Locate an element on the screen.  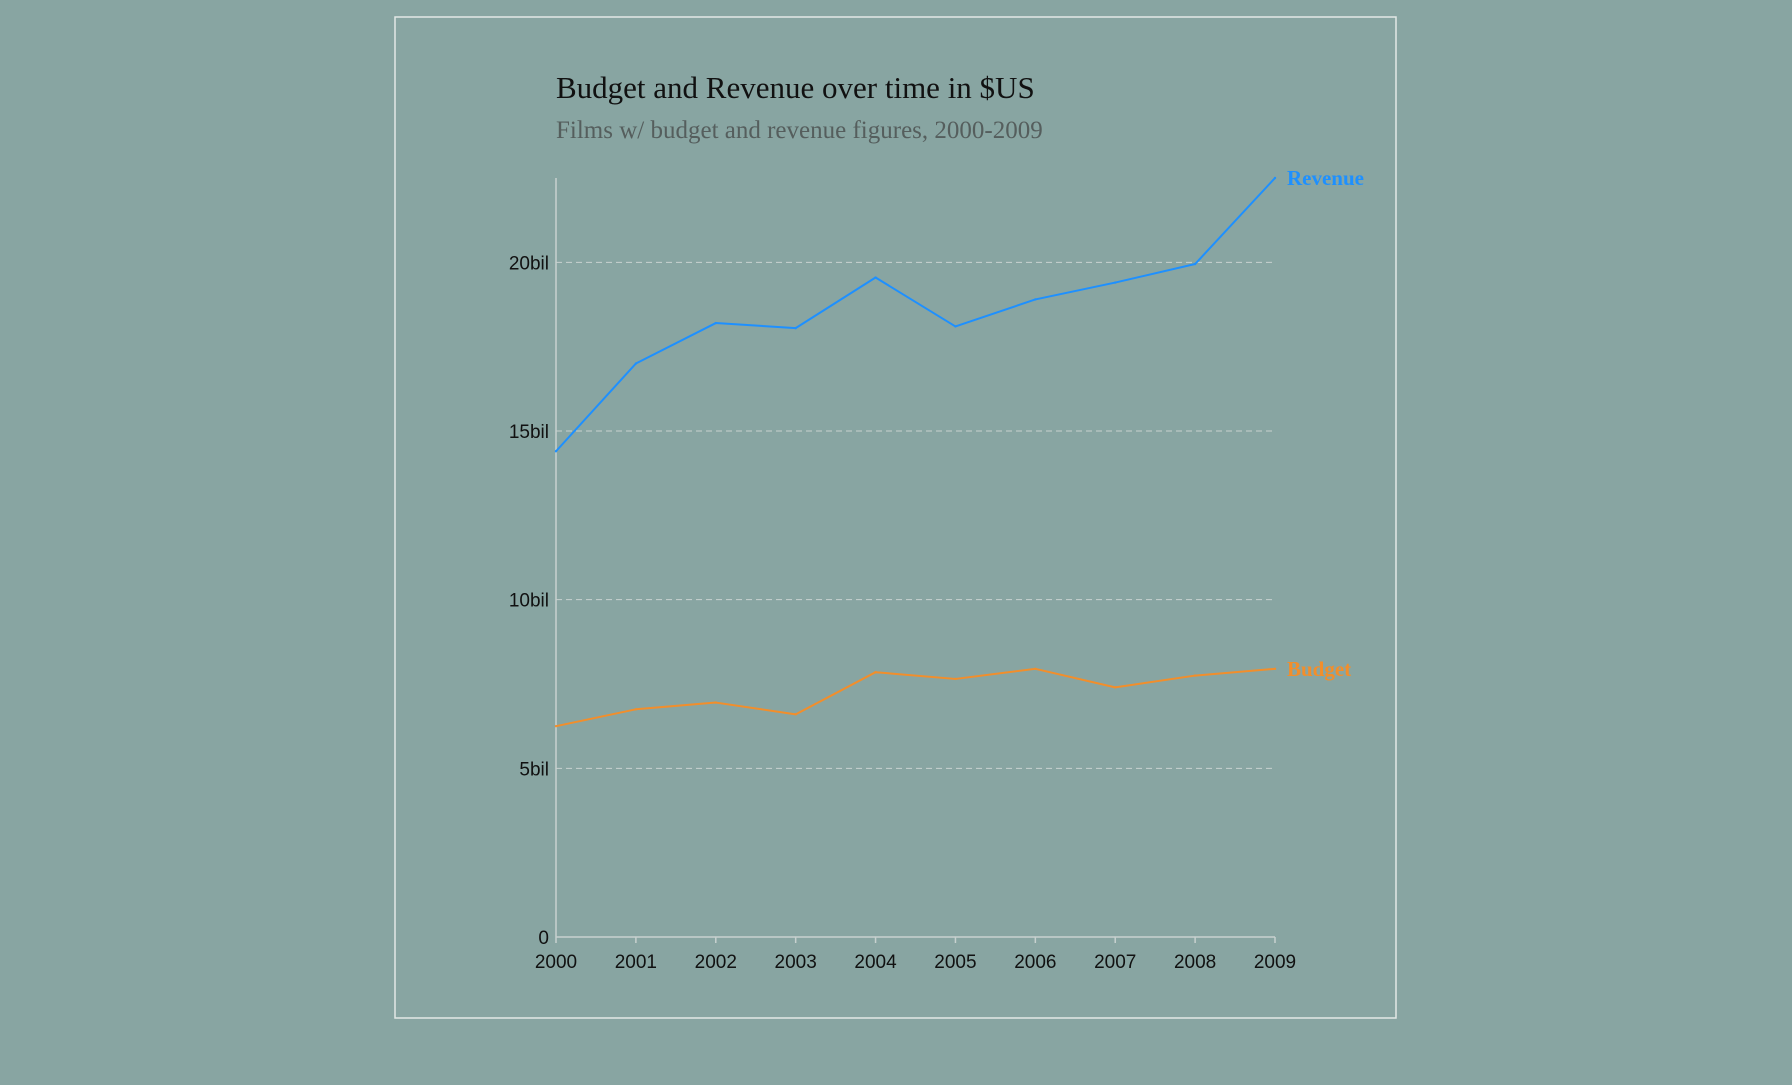
y-tick-label: 5bil is located at coordinates (534, 769).